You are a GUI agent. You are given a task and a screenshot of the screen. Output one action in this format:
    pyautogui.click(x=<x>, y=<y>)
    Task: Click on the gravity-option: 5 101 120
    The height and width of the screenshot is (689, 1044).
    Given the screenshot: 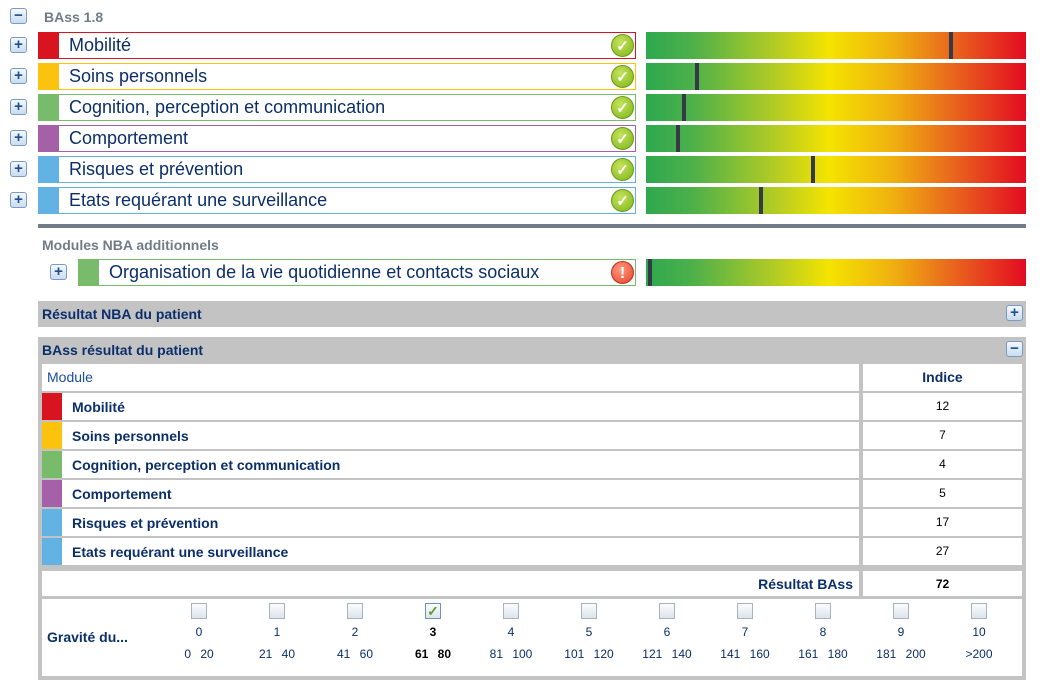 What is the action you would take?
    pyautogui.click(x=589, y=630)
    